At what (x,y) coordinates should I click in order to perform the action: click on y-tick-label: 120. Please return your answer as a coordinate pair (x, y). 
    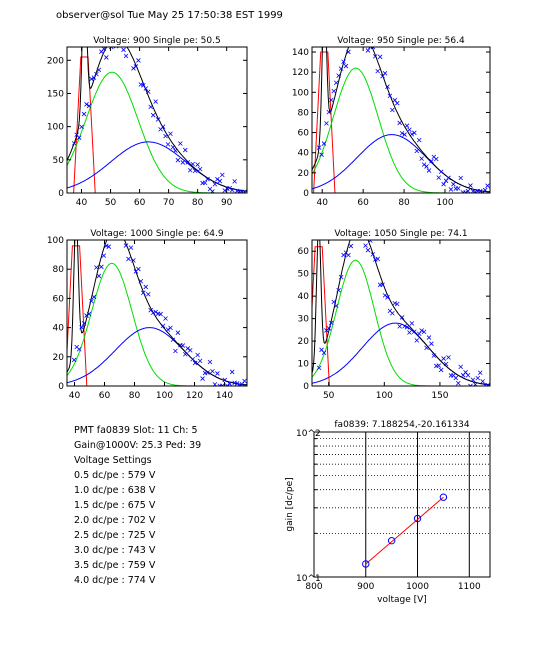
    Looking at the image, I should click on (300, 73).